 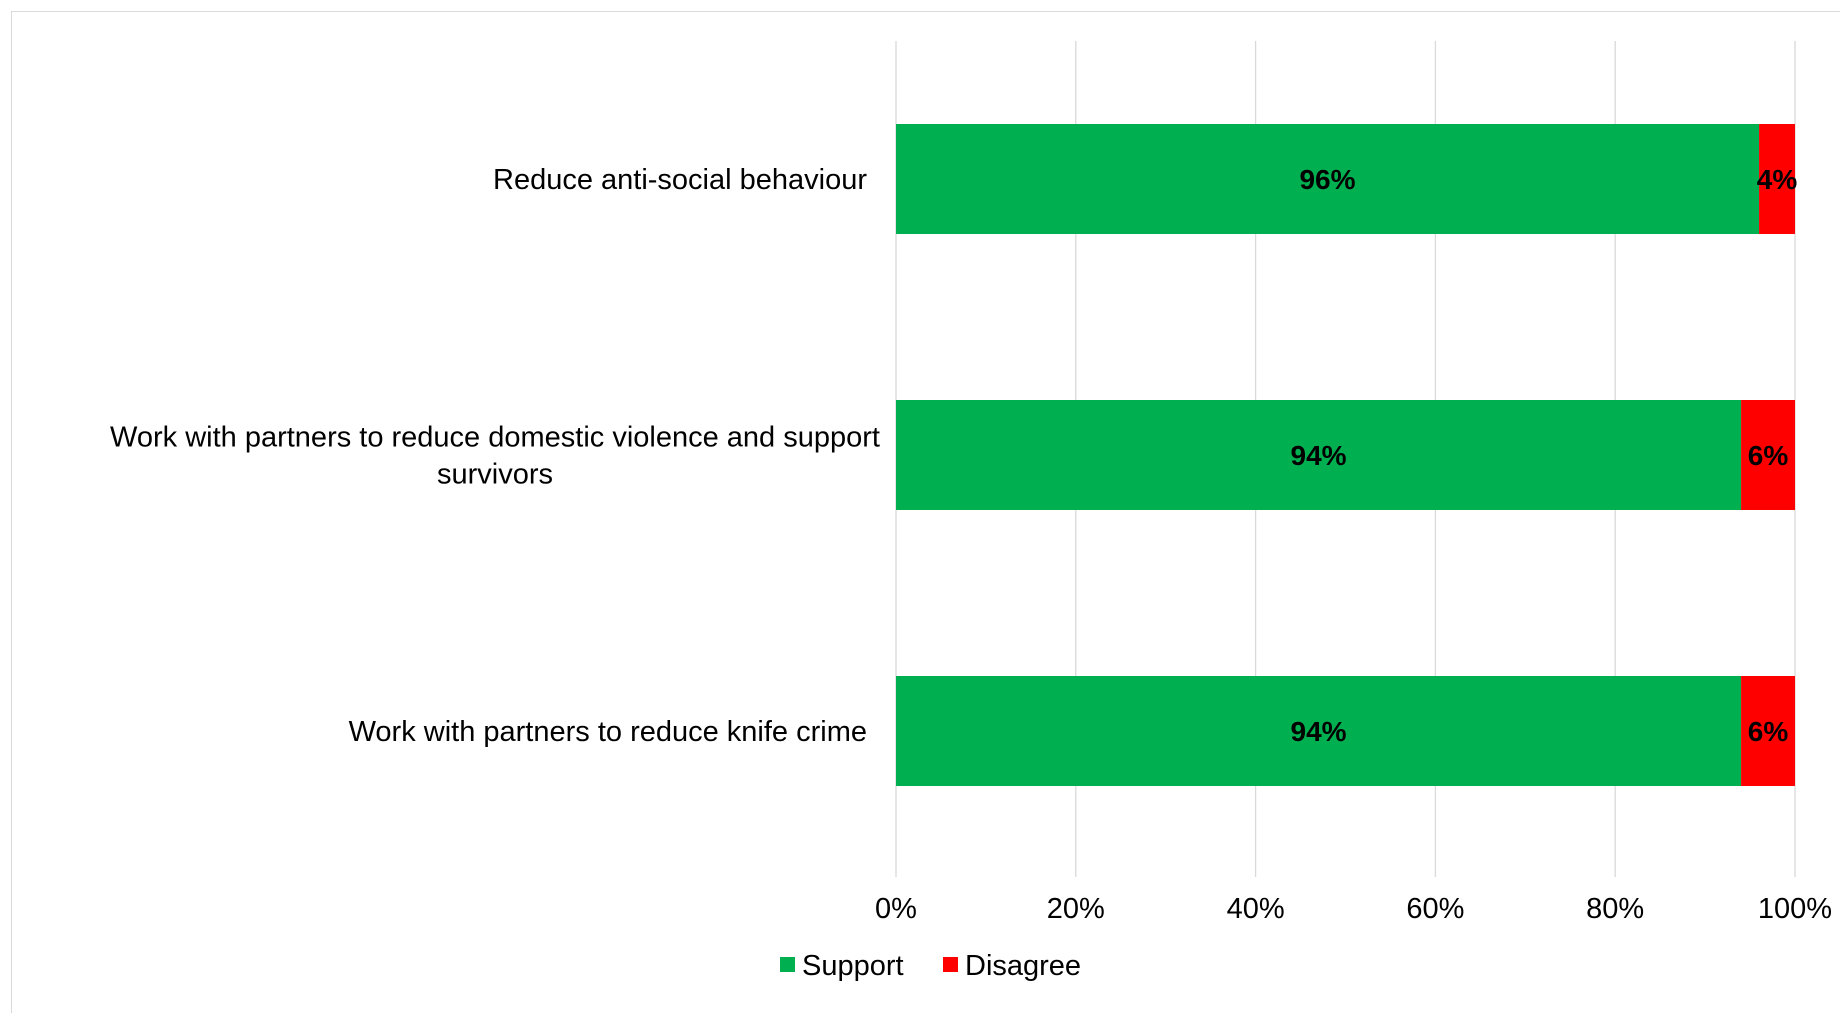 What do you see at coordinates (495, 475) in the screenshot?
I see `category-label: survivors` at bounding box center [495, 475].